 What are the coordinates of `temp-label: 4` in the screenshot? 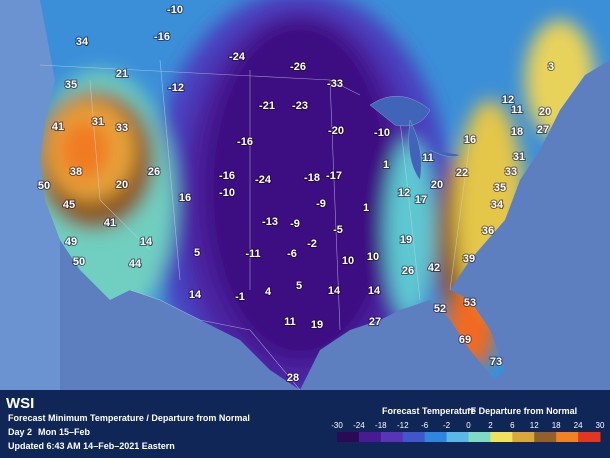 It's located at (268, 292).